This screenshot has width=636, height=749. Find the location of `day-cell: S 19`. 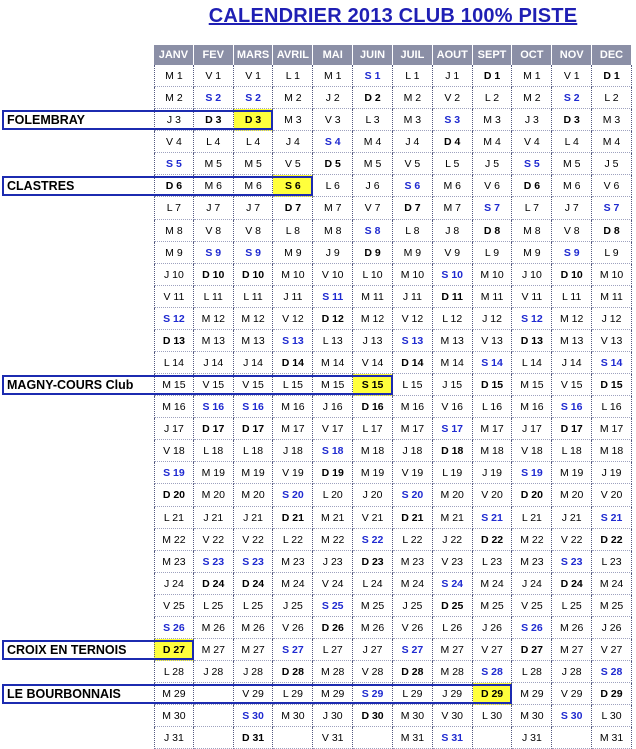

day-cell: S 19 is located at coordinates (532, 473).